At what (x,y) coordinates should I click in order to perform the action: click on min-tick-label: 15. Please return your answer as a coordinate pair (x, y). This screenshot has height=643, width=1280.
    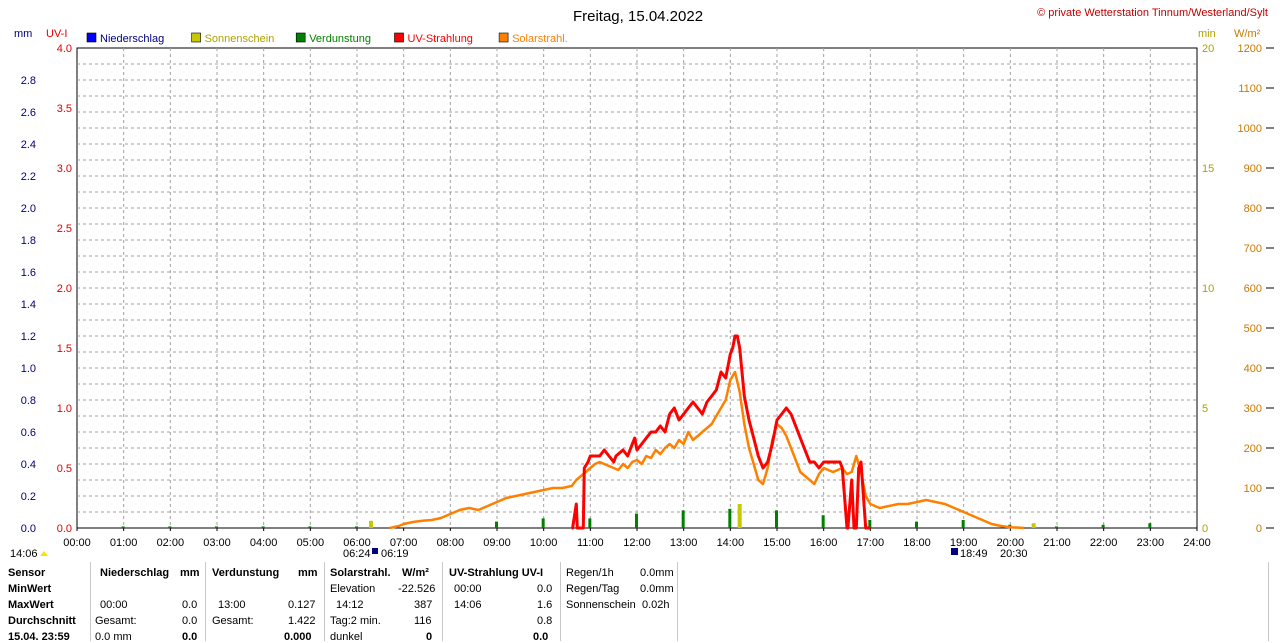
    Looking at the image, I should click on (1208, 169).